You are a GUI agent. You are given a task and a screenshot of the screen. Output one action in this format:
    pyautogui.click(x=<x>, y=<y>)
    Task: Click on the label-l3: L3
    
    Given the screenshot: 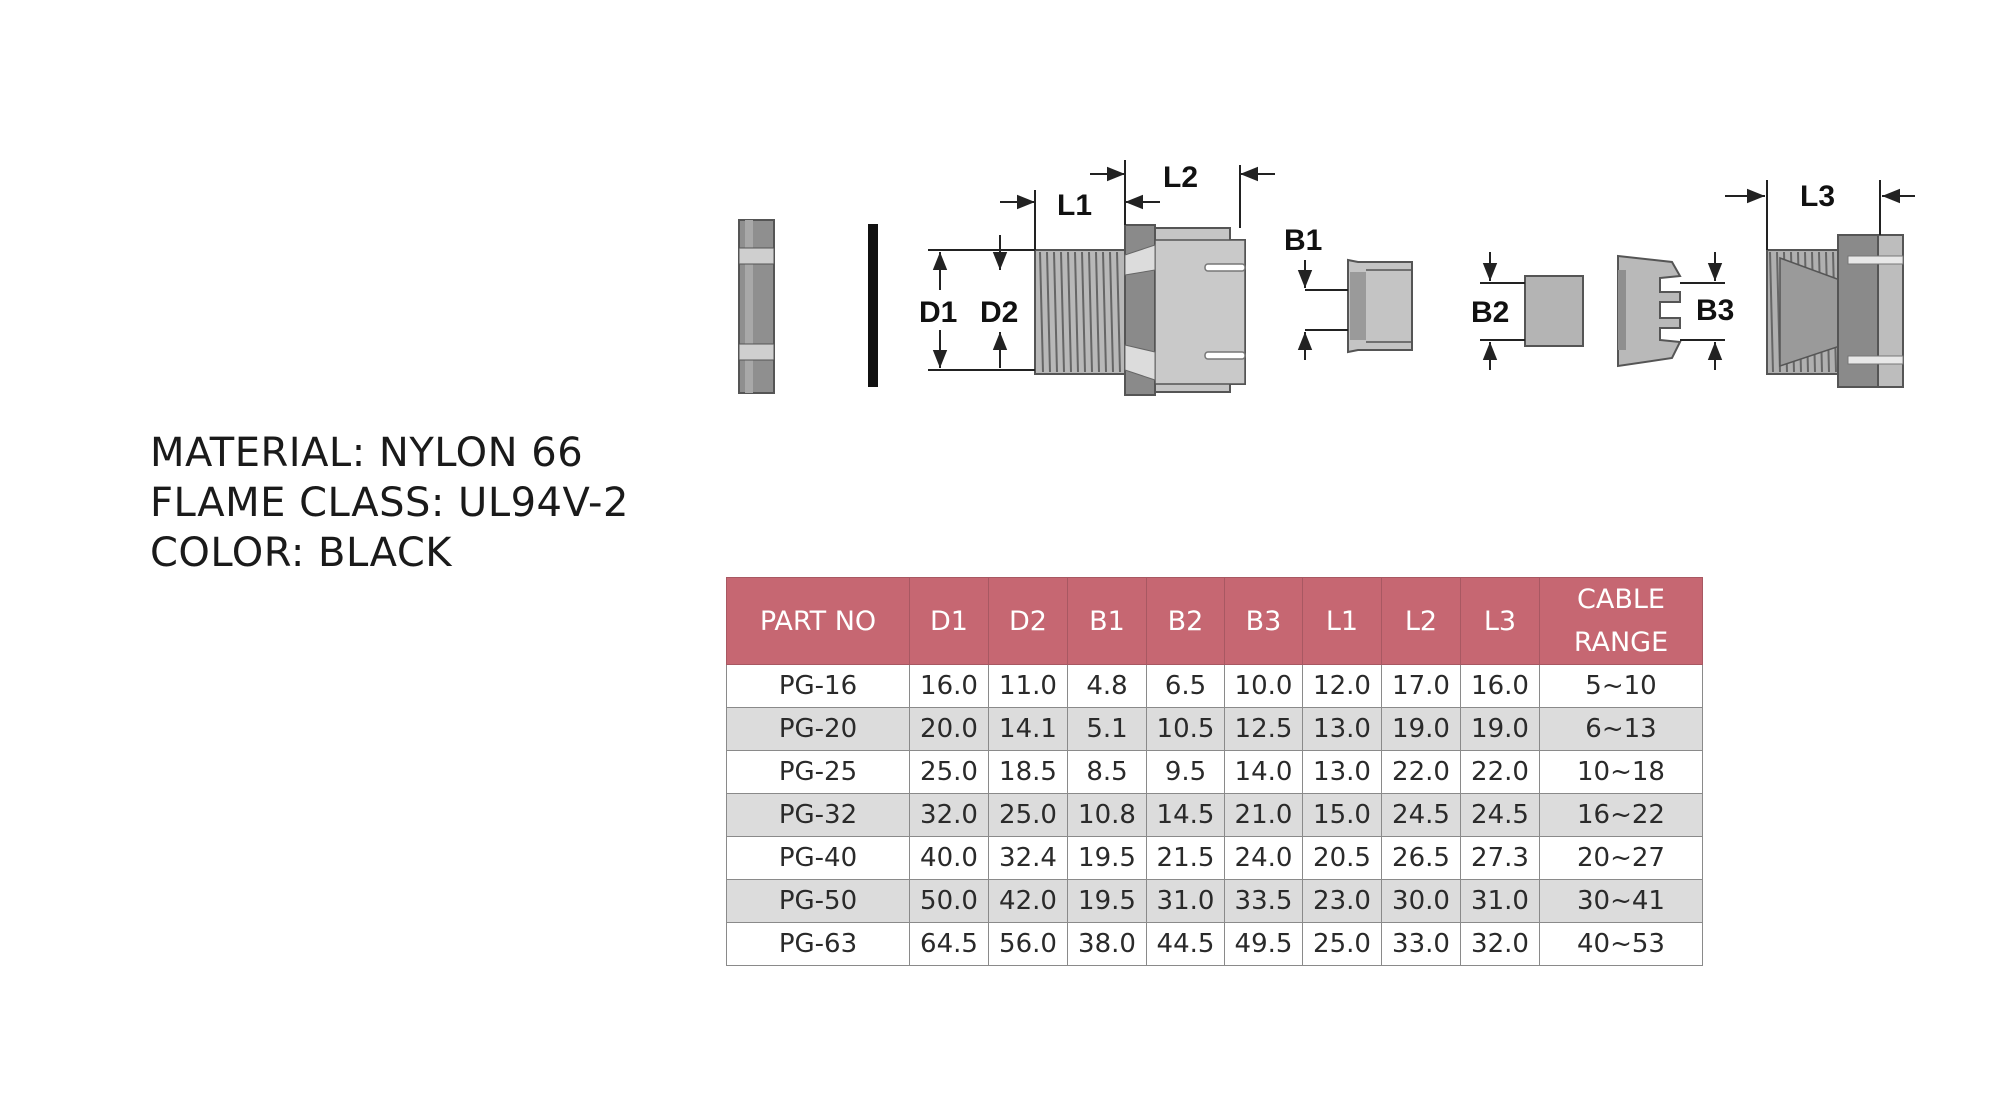 What is the action you would take?
    pyautogui.click(x=1817, y=196)
    